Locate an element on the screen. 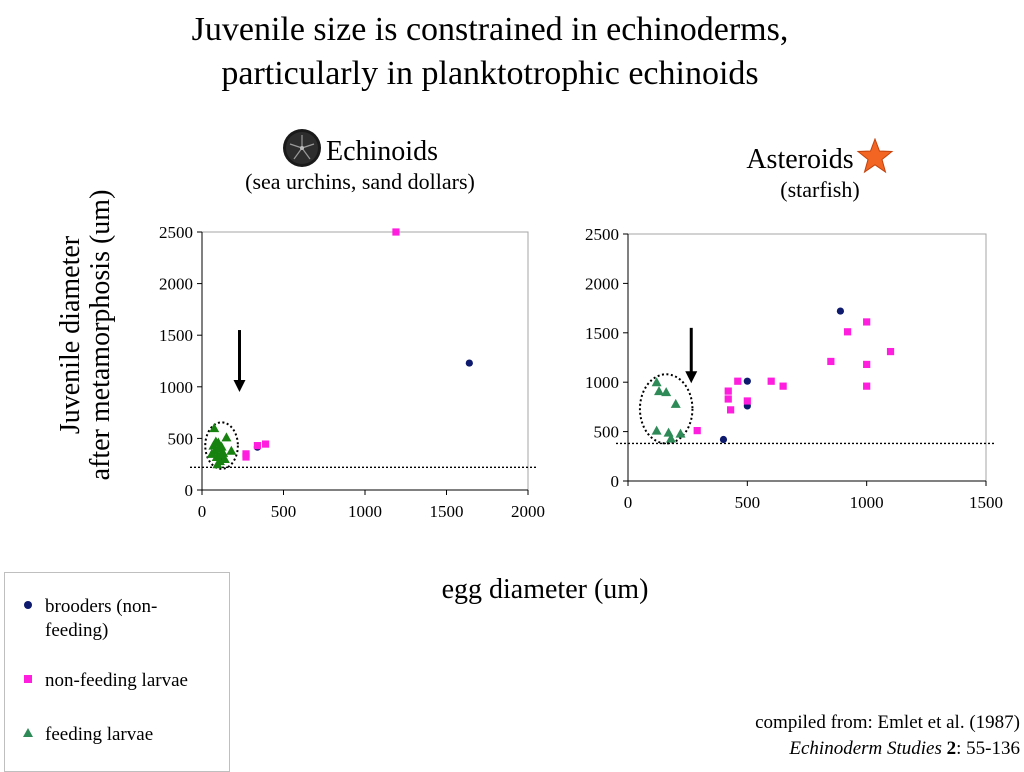 The width and height of the screenshot is (1024, 772). starfish-icon is located at coordinates (875, 155).